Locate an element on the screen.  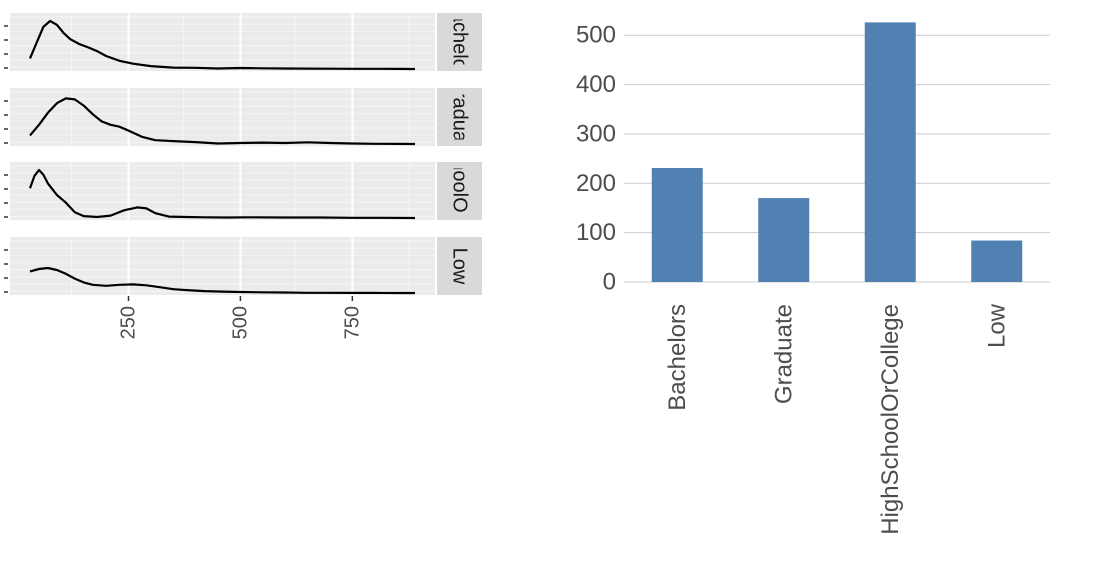
bar-low is located at coordinates (997, 261).